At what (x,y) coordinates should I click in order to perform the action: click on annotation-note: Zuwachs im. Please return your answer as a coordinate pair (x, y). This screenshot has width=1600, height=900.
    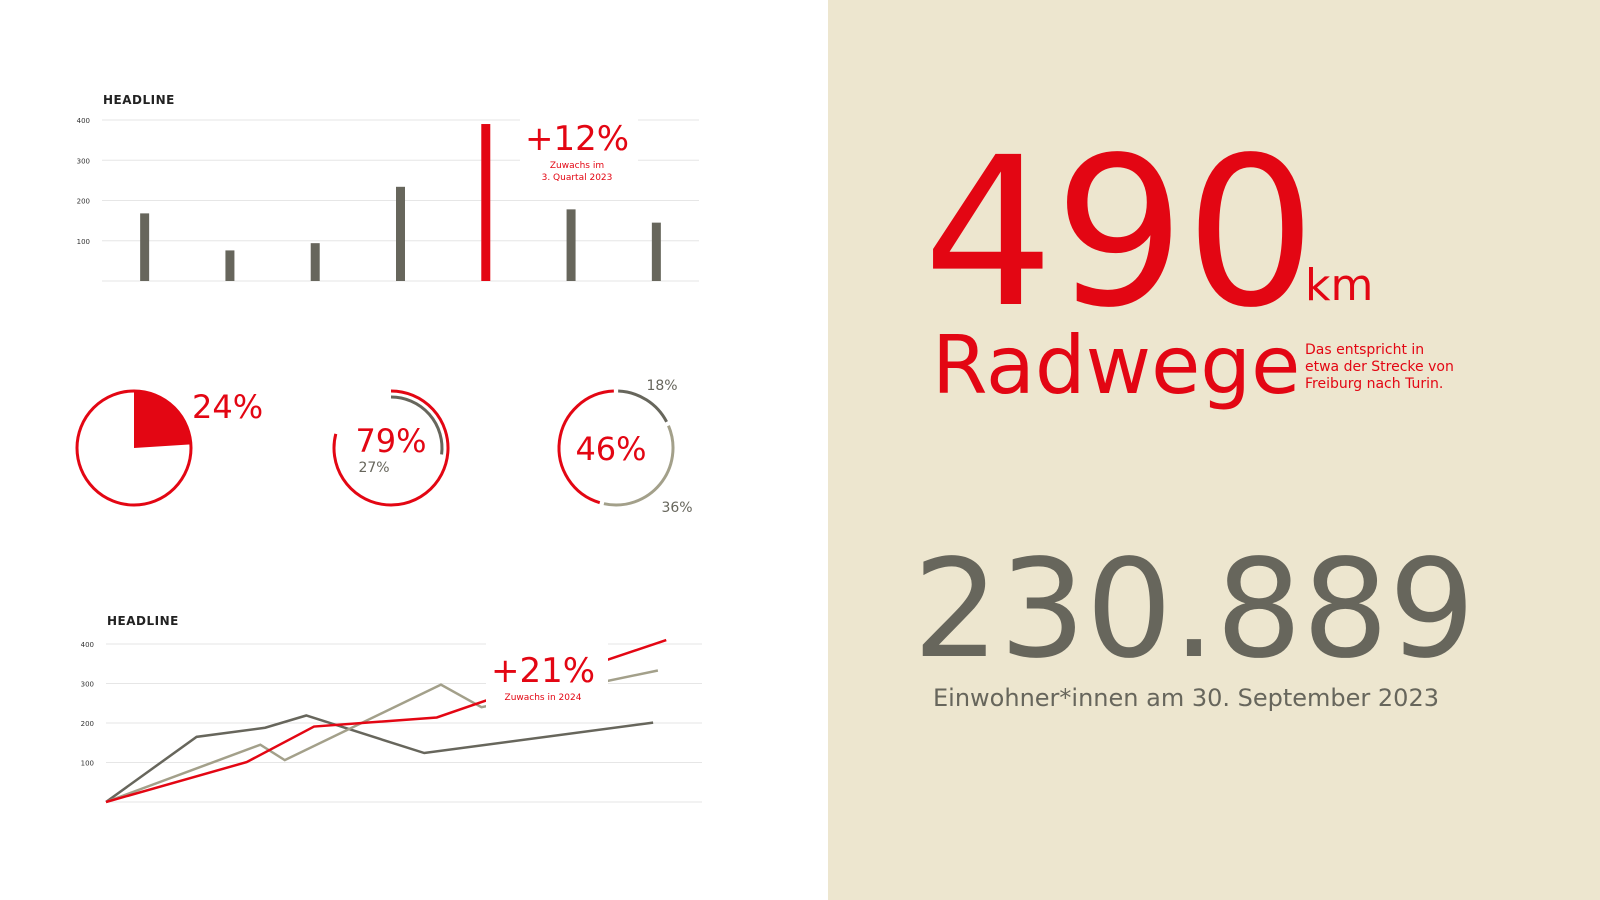
    Looking at the image, I should click on (577, 166).